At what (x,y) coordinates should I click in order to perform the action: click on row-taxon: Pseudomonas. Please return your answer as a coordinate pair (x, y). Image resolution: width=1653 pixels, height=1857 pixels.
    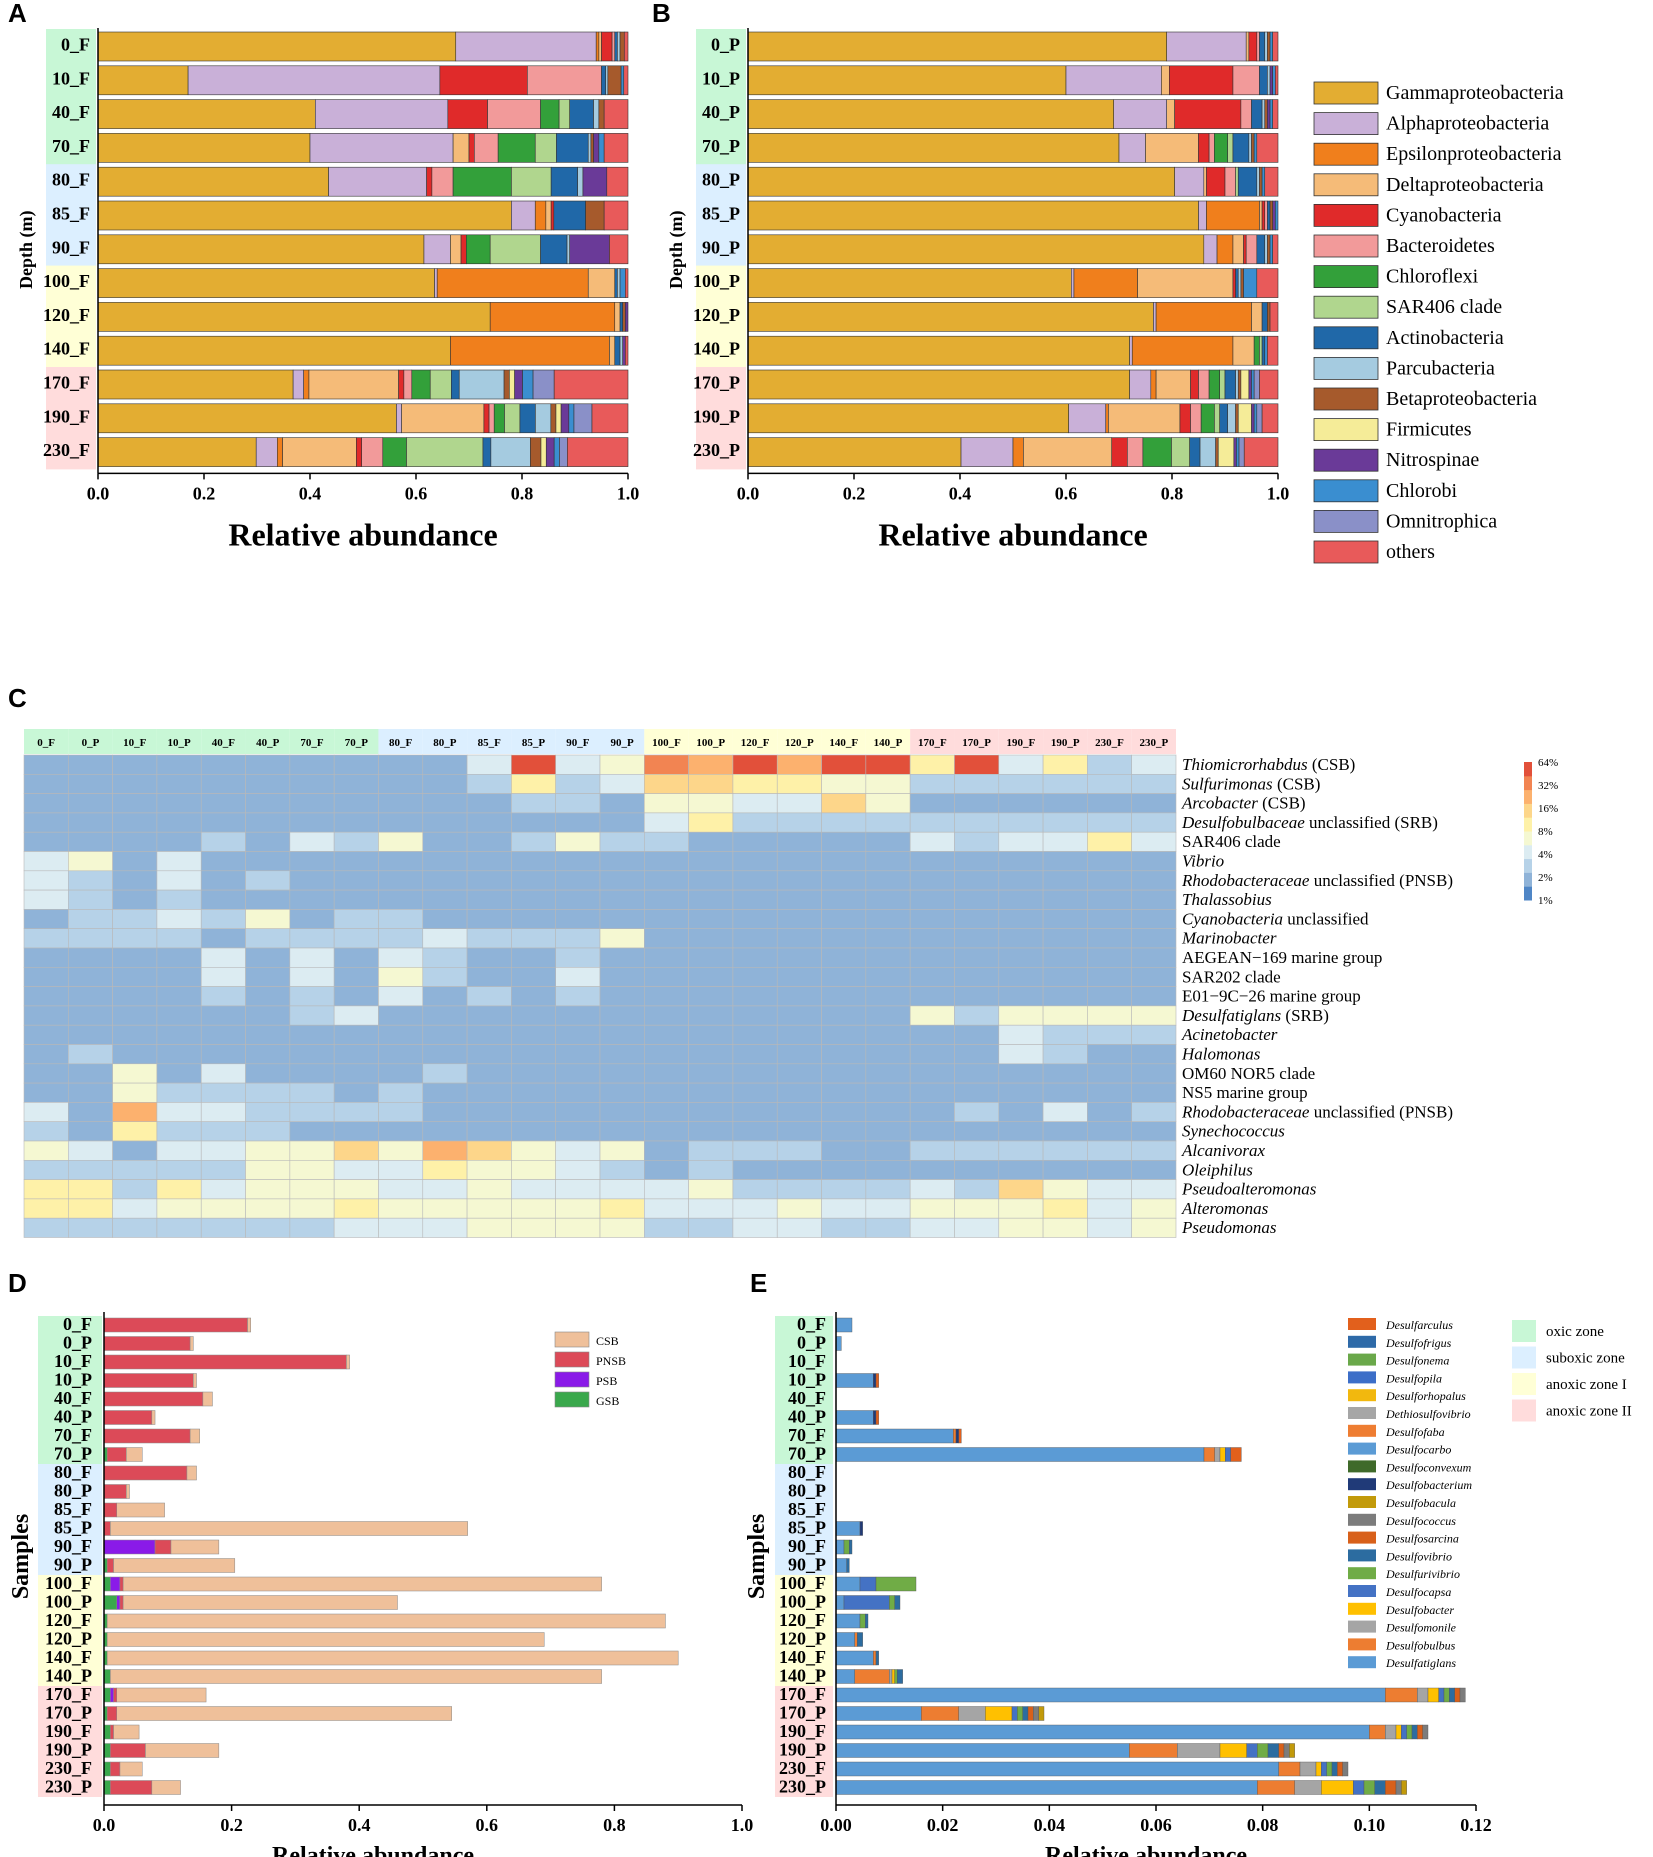
    Looking at the image, I should click on (1229, 1227).